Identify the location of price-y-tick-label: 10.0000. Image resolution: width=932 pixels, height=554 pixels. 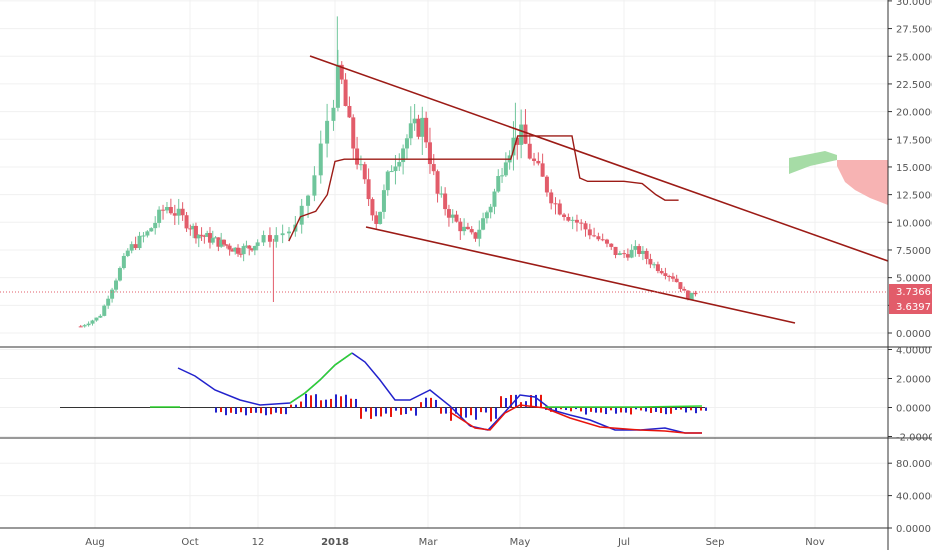
(914, 223).